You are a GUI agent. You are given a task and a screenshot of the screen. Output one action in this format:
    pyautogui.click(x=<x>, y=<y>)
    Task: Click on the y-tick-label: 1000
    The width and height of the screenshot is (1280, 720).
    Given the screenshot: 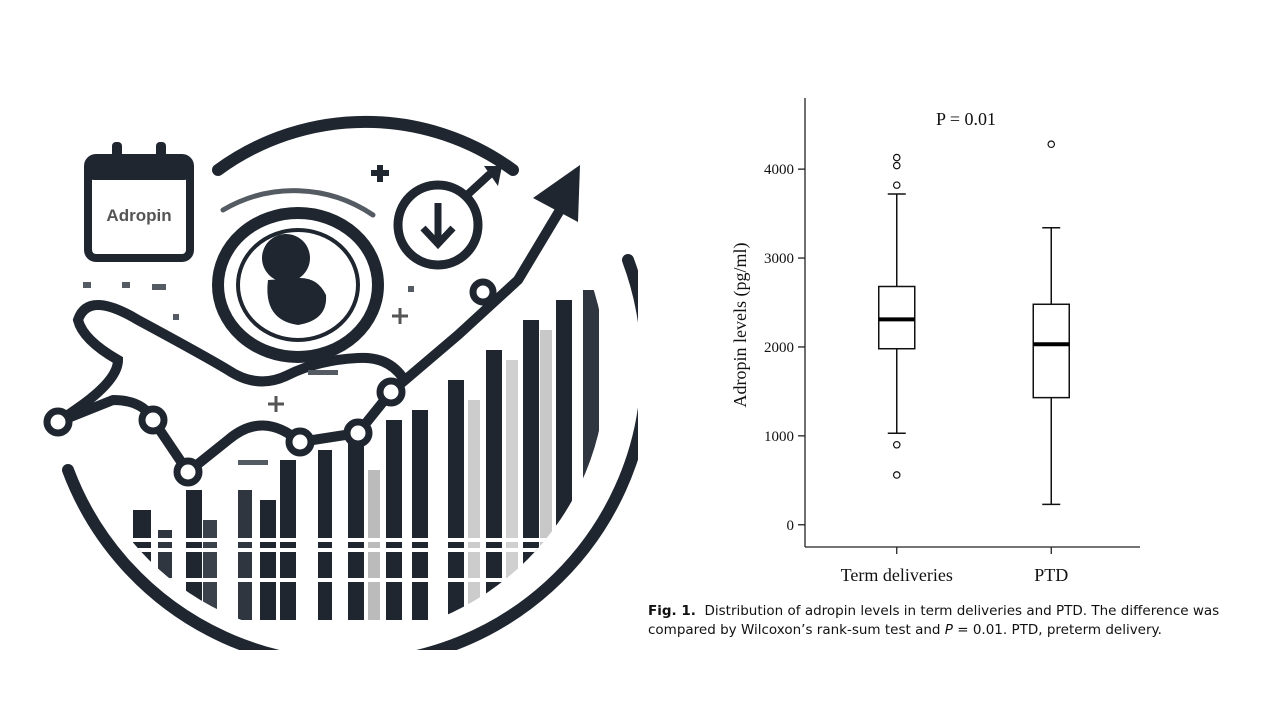 What is the action you would take?
    pyautogui.click(x=779, y=437)
    